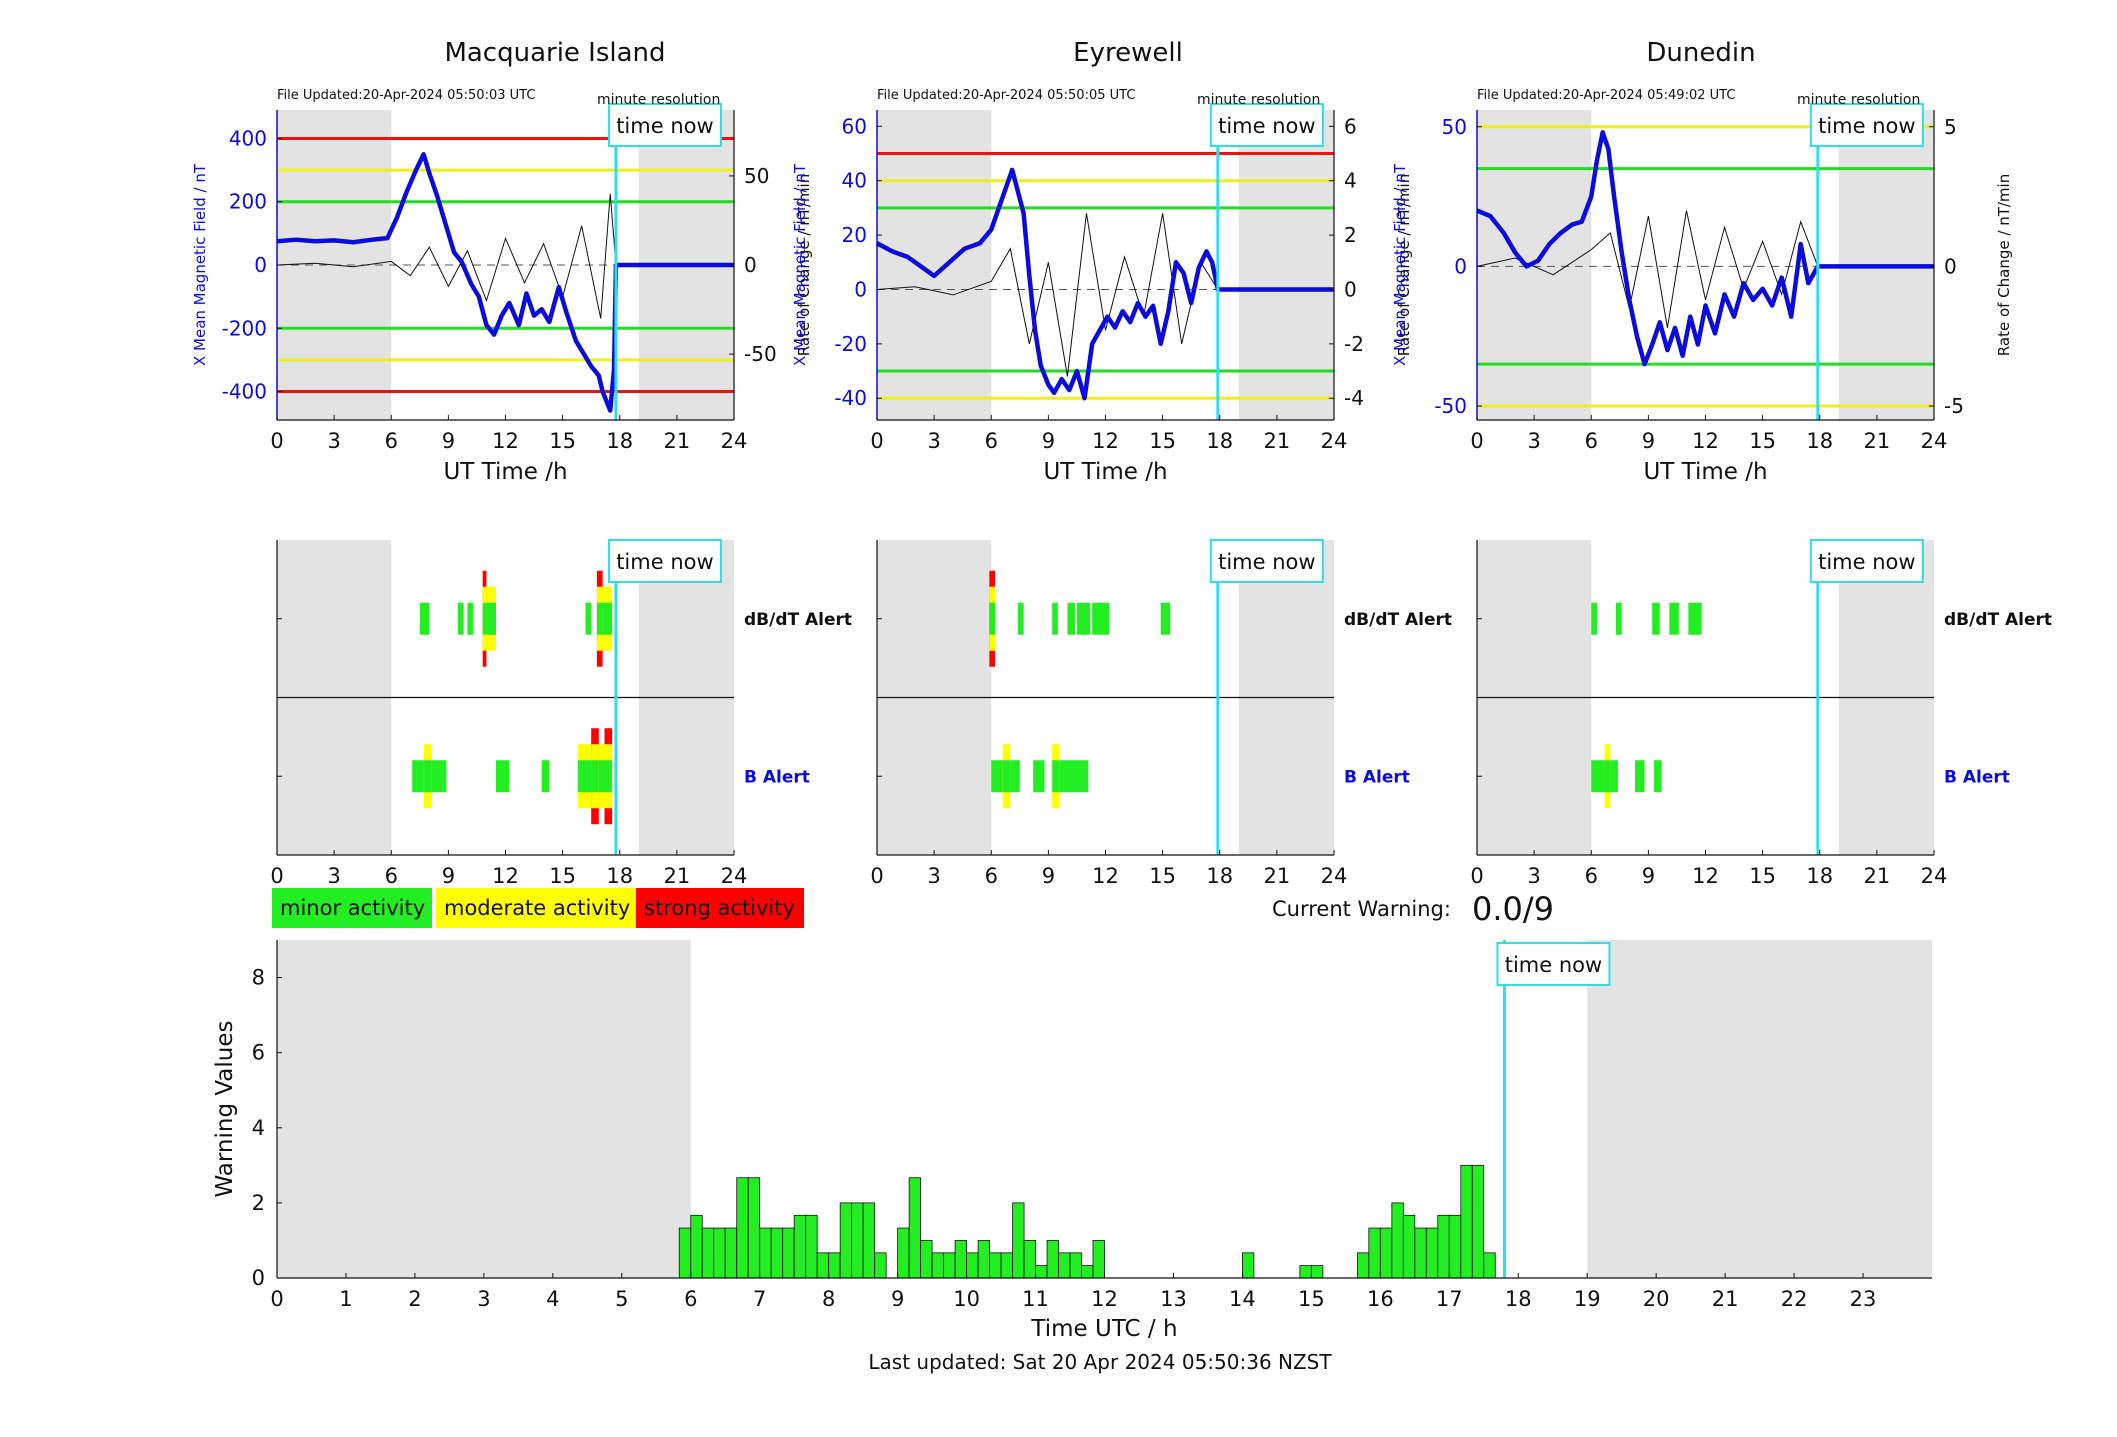 Image resolution: width=2117 pixels, height=1437 pixels. I want to click on top1-y-label: X Mean Magnetic Field / nT, so click(800, 264).